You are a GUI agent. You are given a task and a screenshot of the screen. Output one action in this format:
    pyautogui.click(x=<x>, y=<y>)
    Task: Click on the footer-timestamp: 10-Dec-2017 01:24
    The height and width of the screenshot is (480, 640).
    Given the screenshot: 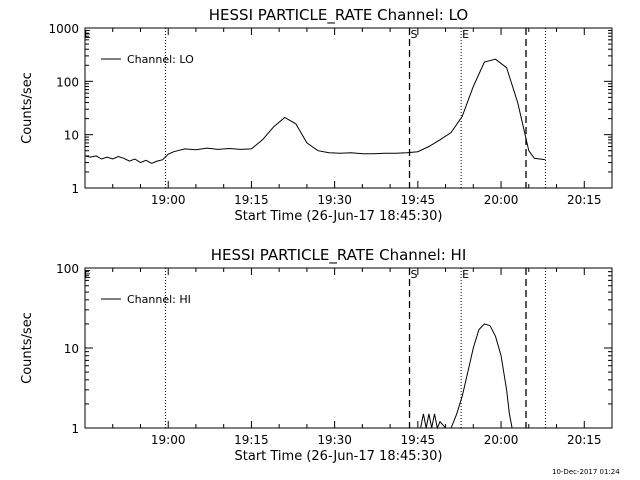 What is the action you would take?
    pyautogui.click(x=586, y=472)
    